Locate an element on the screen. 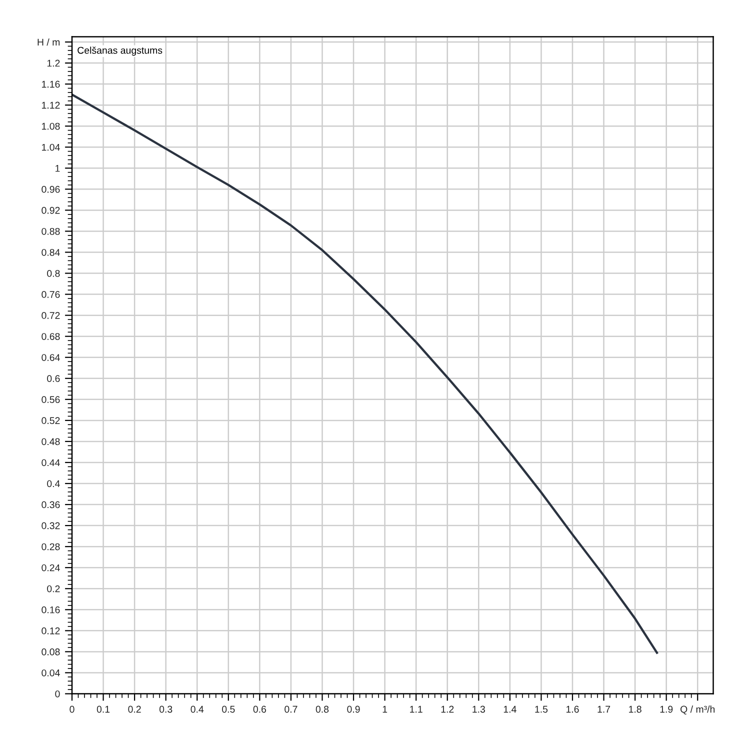 This screenshot has height=750, width=750. y-tick-label: 0.72 is located at coordinates (51, 315).